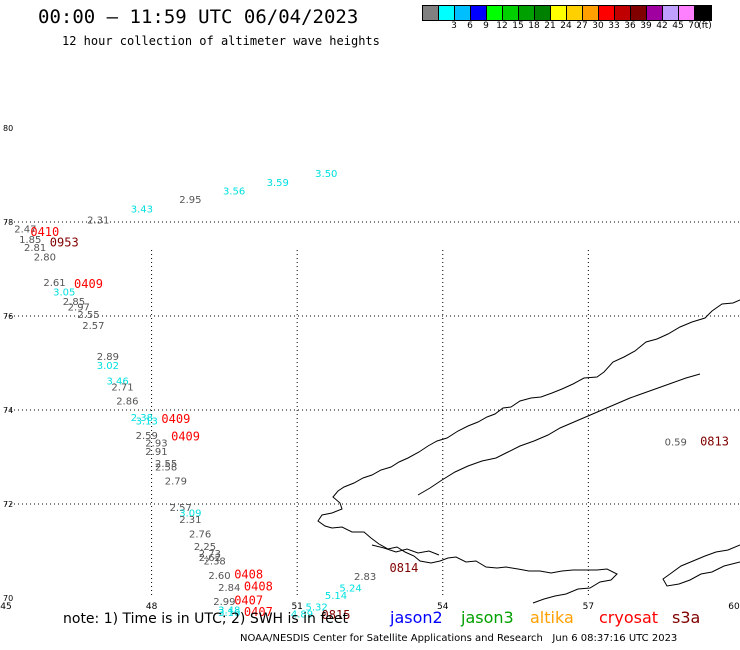 This screenshot has height=650, width=740. What do you see at coordinates (470, 26) in the screenshot?
I see `colorbar-tick-label: 6` at bounding box center [470, 26].